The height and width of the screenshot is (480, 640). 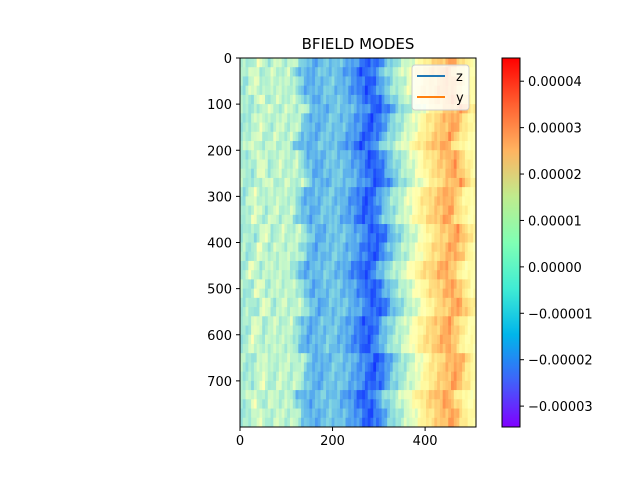 What do you see at coordinates (358, 44) in the screenshot?
I see `chart-title: BFIELD MODES` at bounding box center [358, 44].